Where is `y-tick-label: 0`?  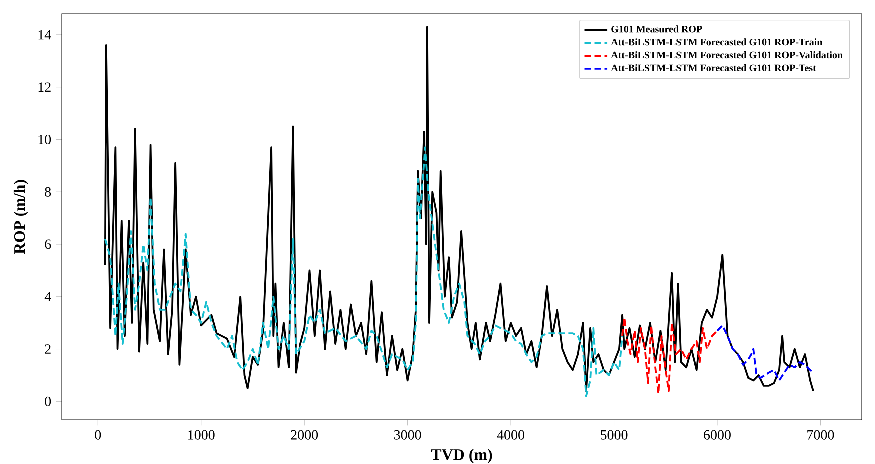
y-tick-label: 0 is located at coordinates (48, 401).